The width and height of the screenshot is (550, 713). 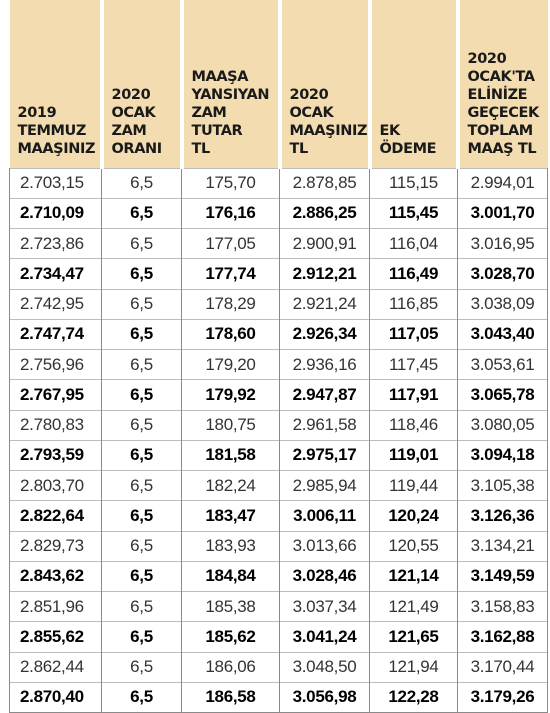 I want to click on cell-total-salary: 3.158,83, so click(x=502, y=606).